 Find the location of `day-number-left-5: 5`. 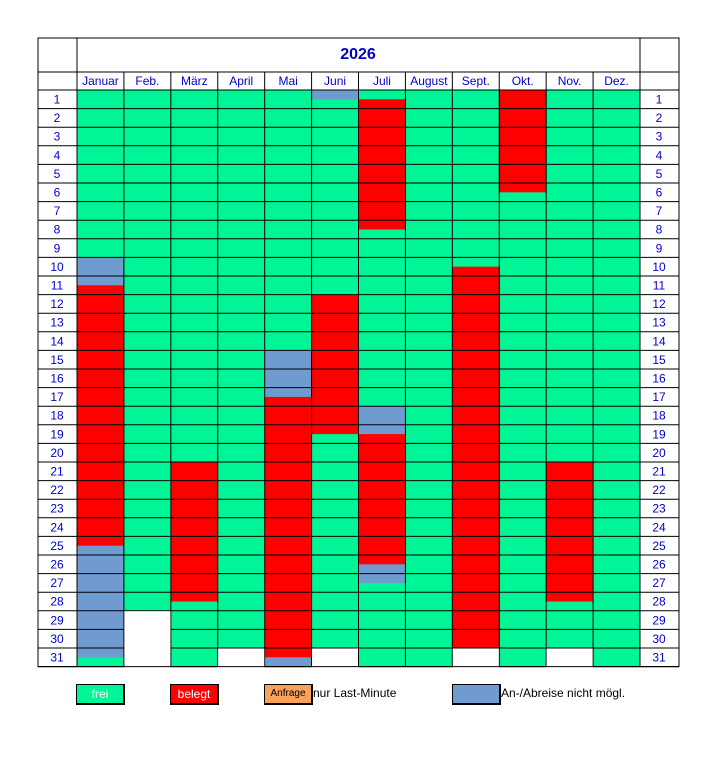

day-number-left-5: 5 is located at coordinates (57, 174).